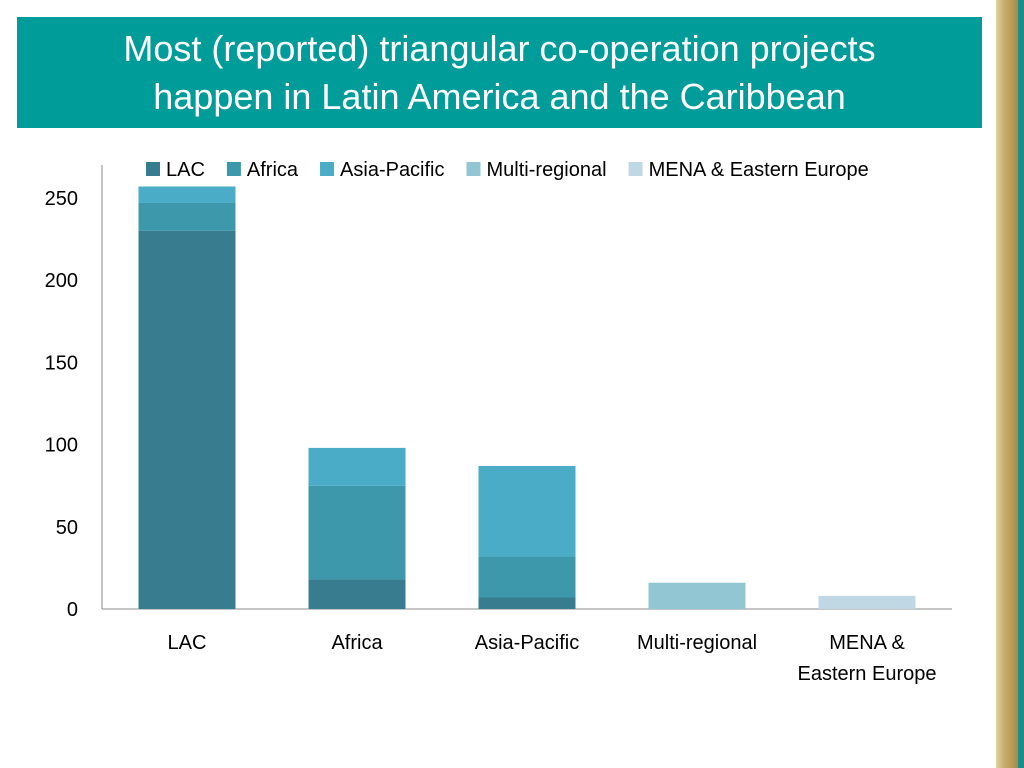  What do you see at coordinates (1021, 384) in the screenshot?
I see `decorative-side-stripe-teal` at bounding box center [1021, 384].